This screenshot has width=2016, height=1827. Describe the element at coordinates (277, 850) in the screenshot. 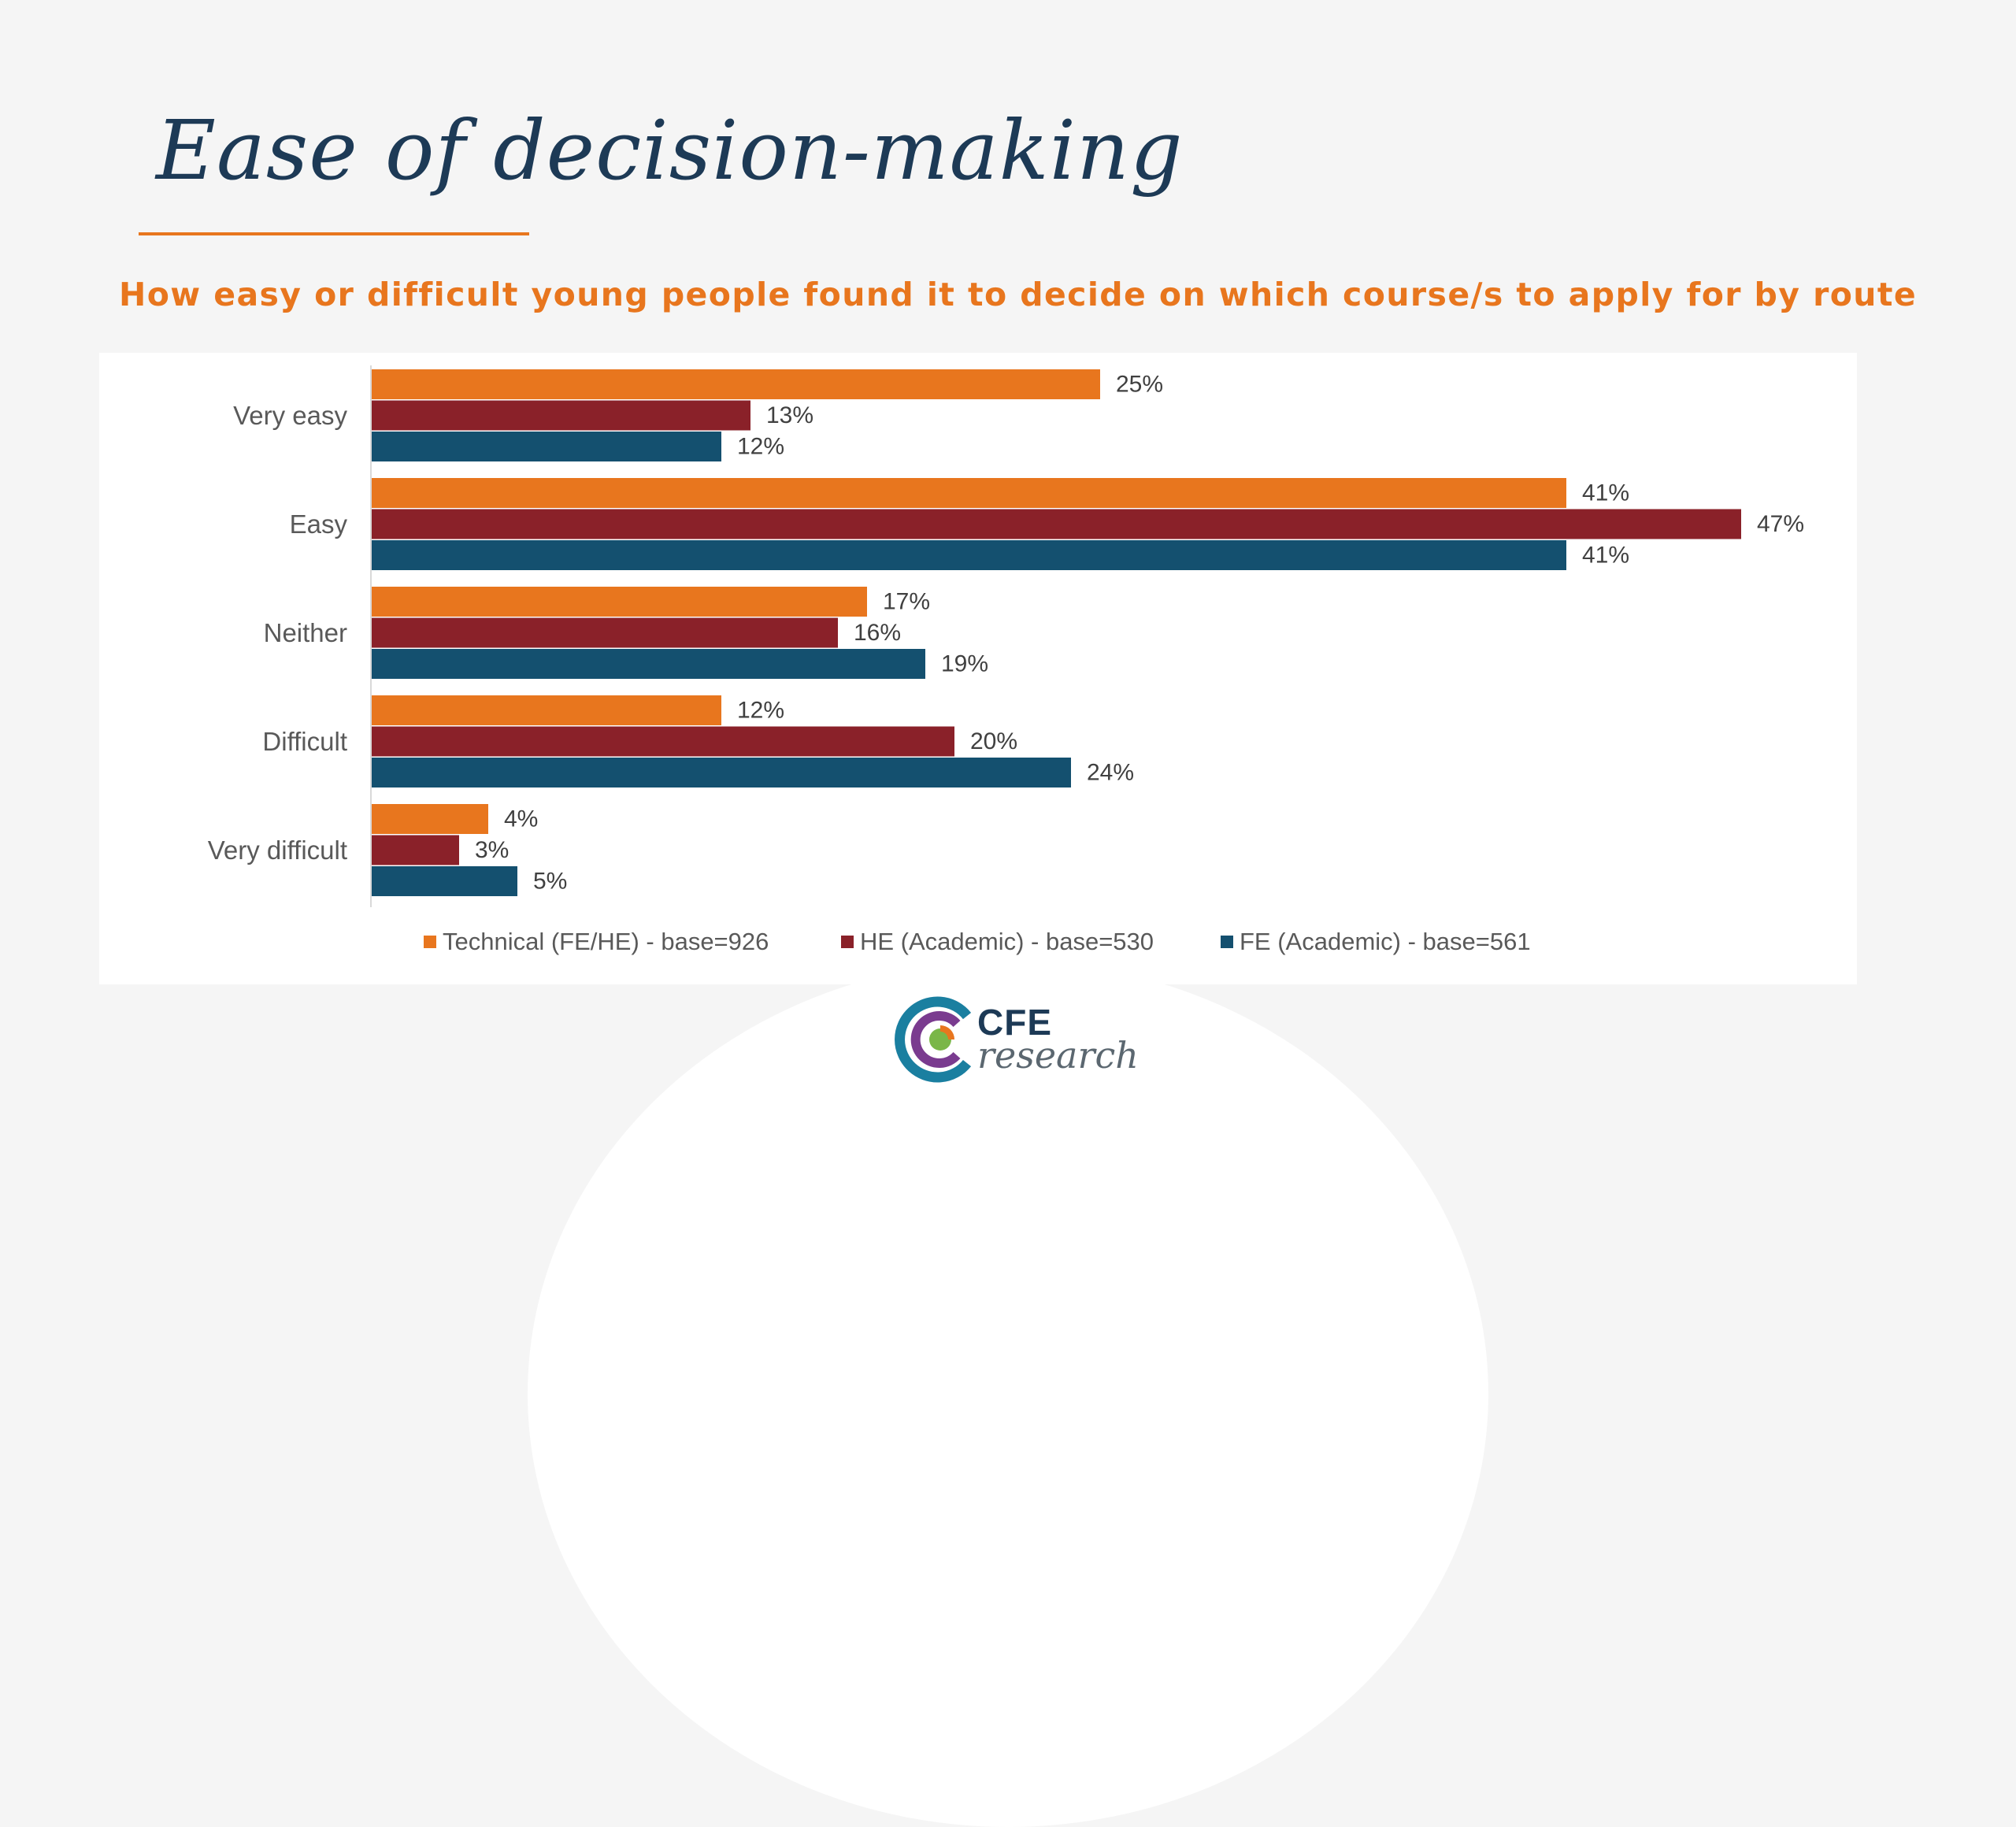

I see `category-label: Very difficult` at that location.